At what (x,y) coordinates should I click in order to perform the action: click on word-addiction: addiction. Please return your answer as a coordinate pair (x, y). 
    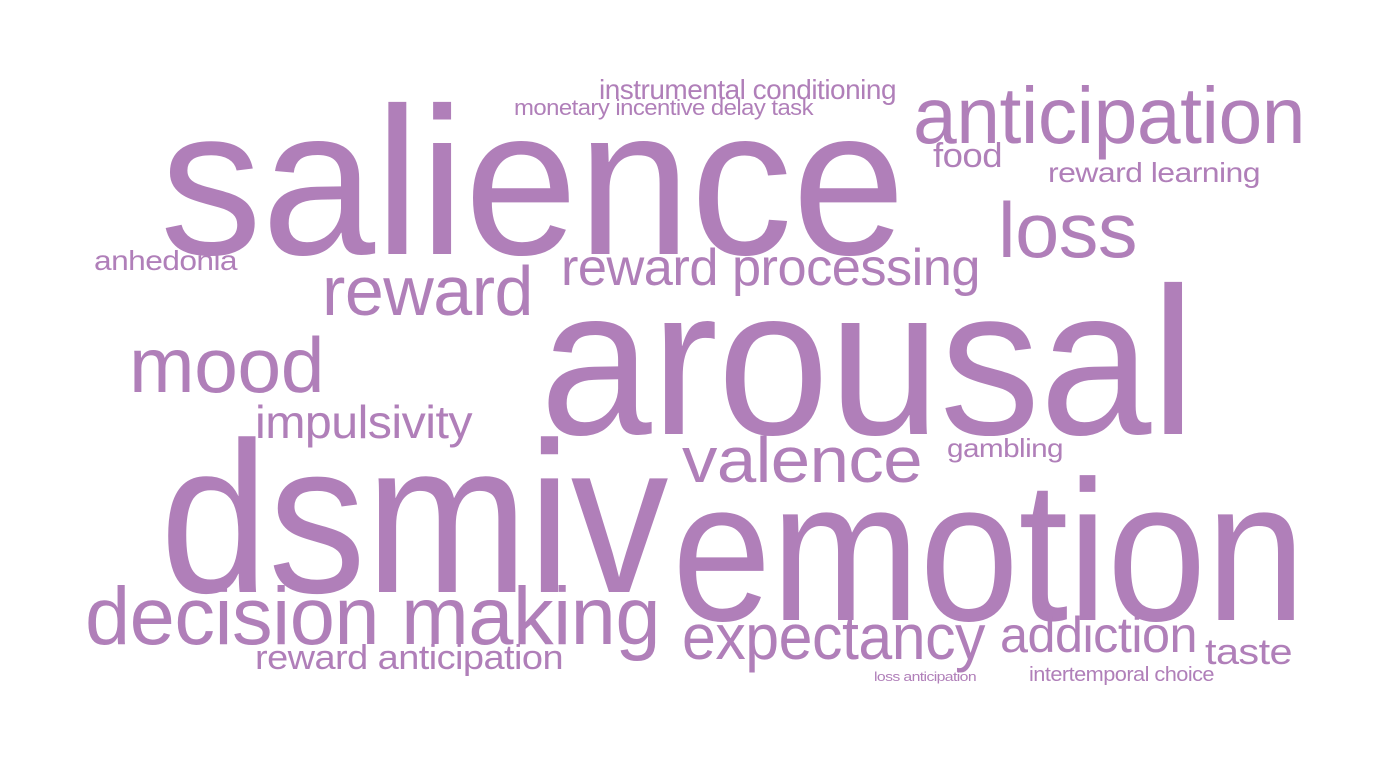
    Looking at the image, I should click on (1099, 635).